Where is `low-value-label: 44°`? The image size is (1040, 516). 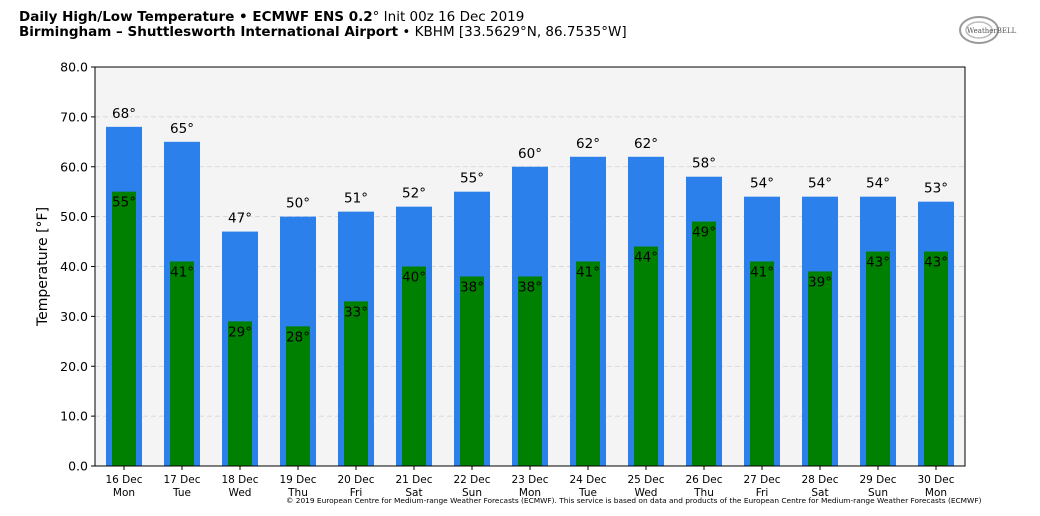
low-value-label: 44° is located at coordinates (646, 258).